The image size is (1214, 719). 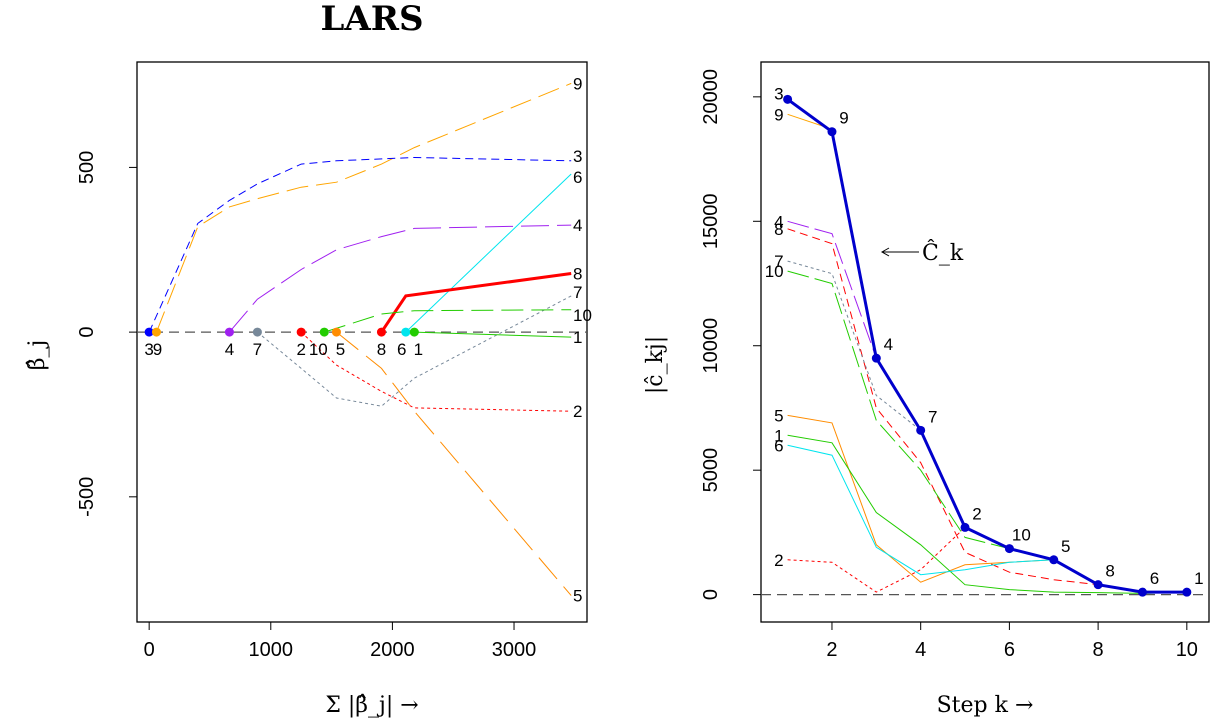 What do you see at coordinates (281, 332) in the screenshot?
I see `left-entry-points` at bounding box center [281, 332].